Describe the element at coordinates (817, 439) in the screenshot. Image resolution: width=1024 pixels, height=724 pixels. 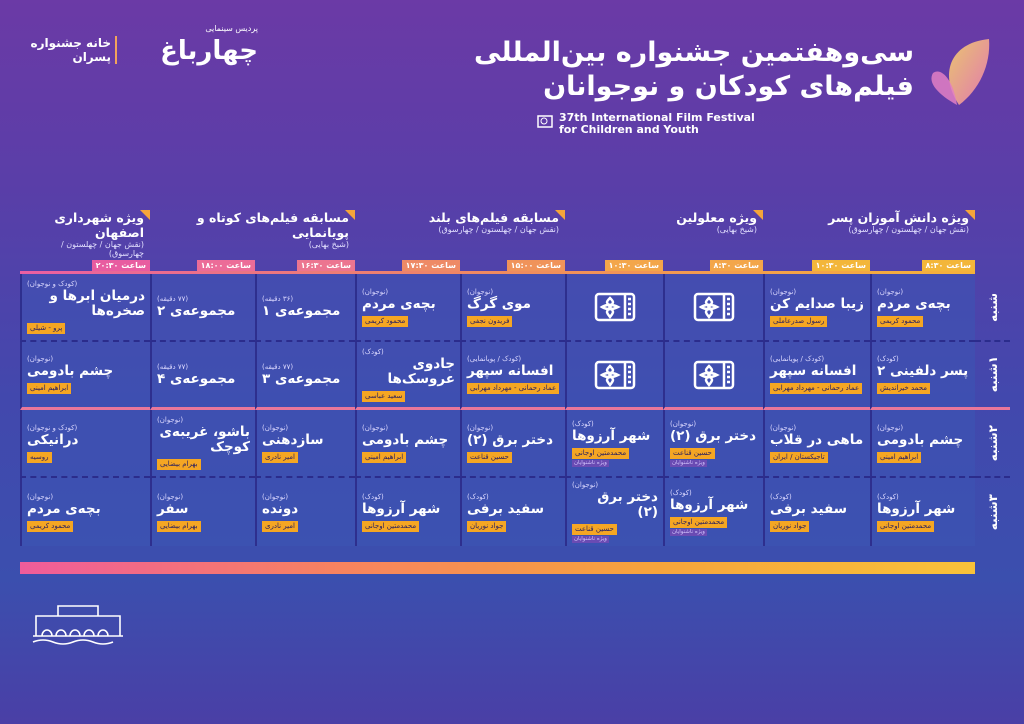
I see `film-title: ماهی در قلاب` at that location.